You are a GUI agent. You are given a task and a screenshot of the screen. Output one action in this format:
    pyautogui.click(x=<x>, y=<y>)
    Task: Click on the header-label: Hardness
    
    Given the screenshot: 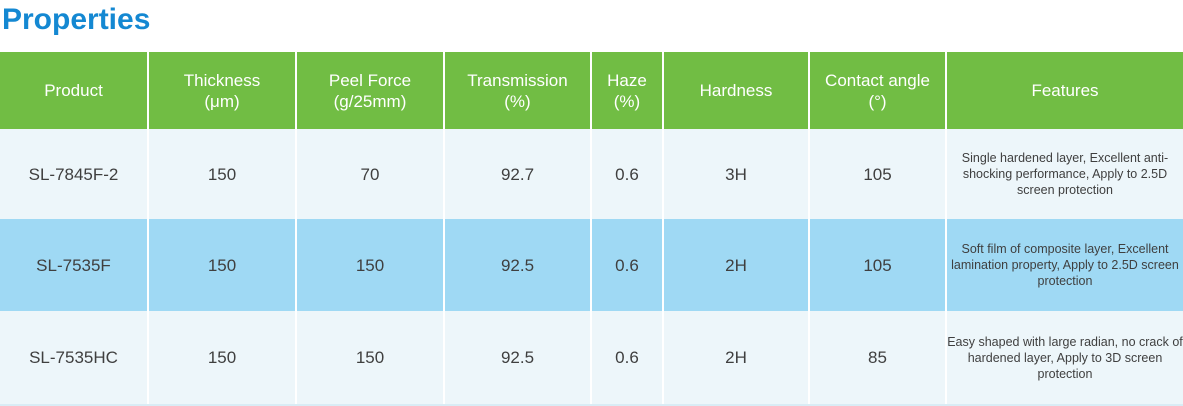 What is the action you would take?
    pyautogui.click(x=736, y=90)
    